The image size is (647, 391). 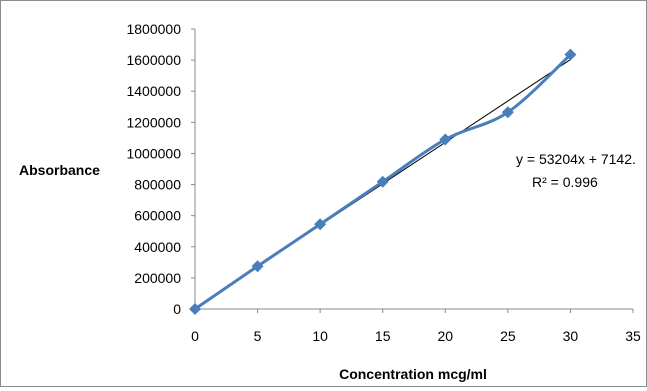 What do you see at coordinates (571, 336) in the screenshot?
I see `x-tick-label: 30` at bounding box center [571, 336].